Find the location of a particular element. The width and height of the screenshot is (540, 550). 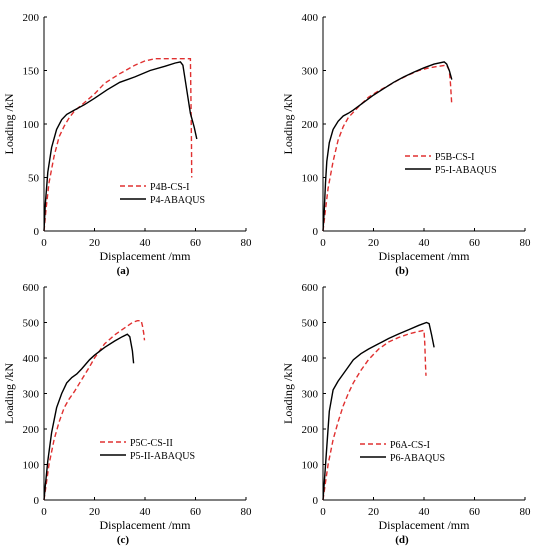

legend-entry: P4B-CS-I is located at coordinates (169, 187).